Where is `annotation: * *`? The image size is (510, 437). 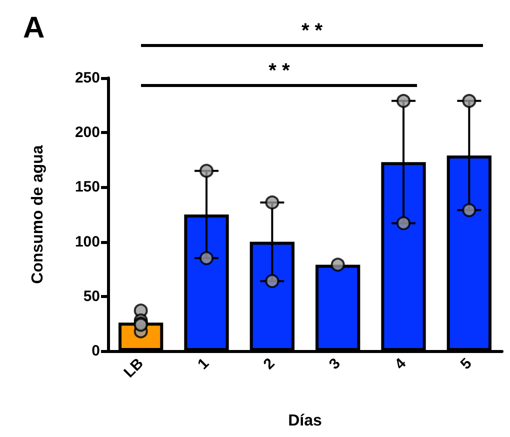 annotation: * * is located at coordinates (279, 71).